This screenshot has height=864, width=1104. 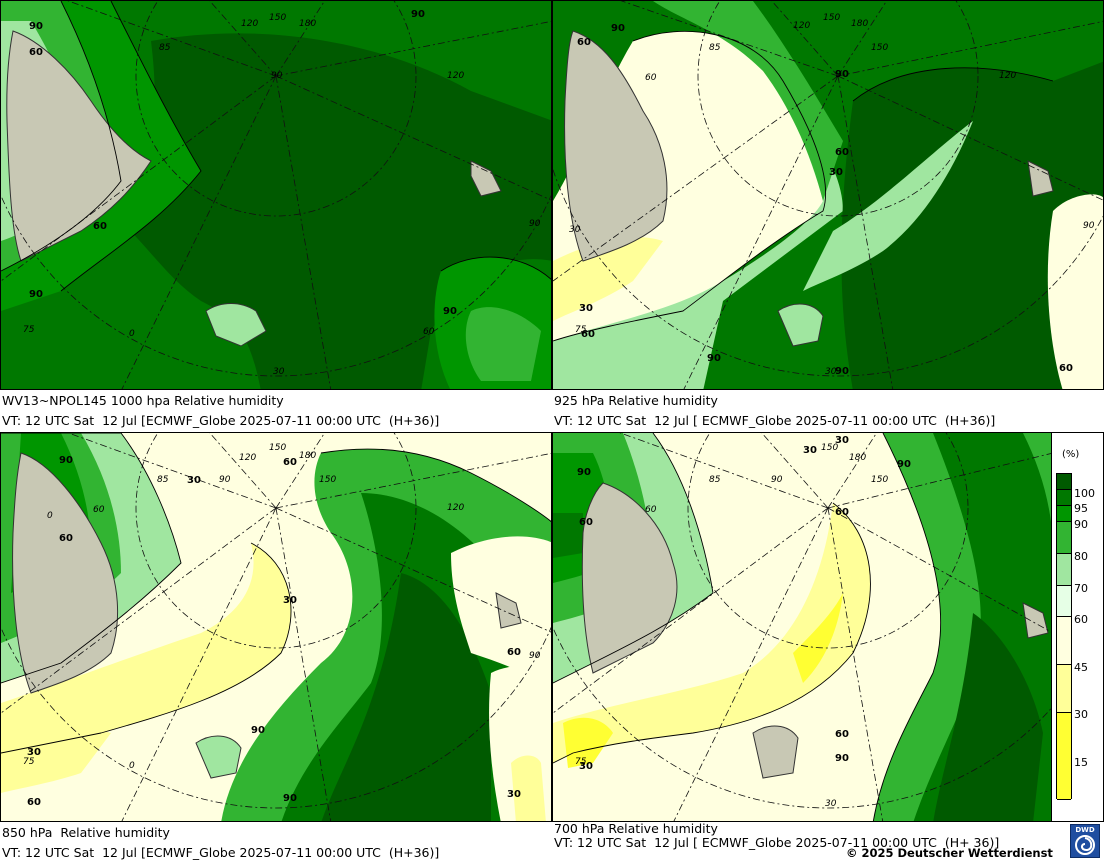 I want to click on legend-tick: 30, so click(x=1081, y=714).